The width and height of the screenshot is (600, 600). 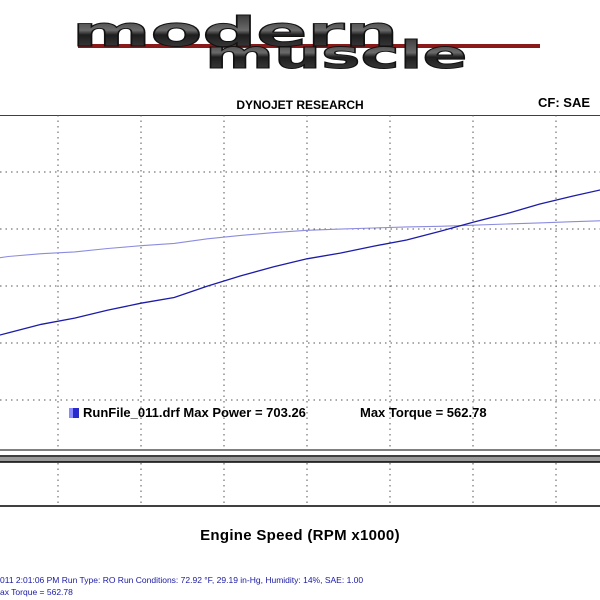 What do you see at coordinates (224, 514) in the screenshot?
I see `x-tick-label: 4.5` at bounding box center [224, 514].